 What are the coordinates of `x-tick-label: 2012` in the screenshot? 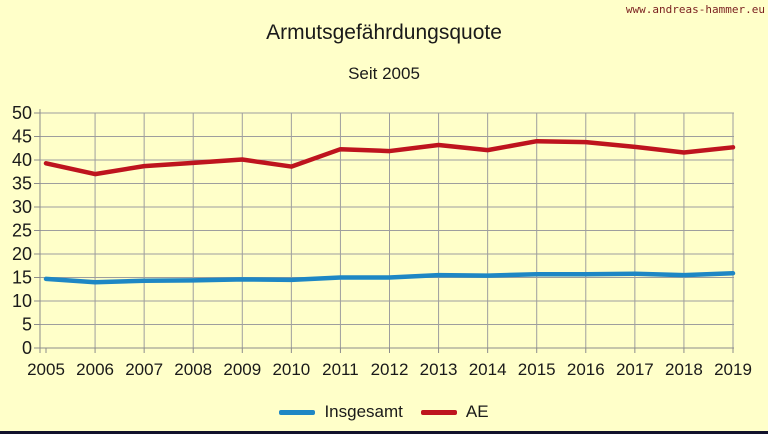 It's located at (390, 369).